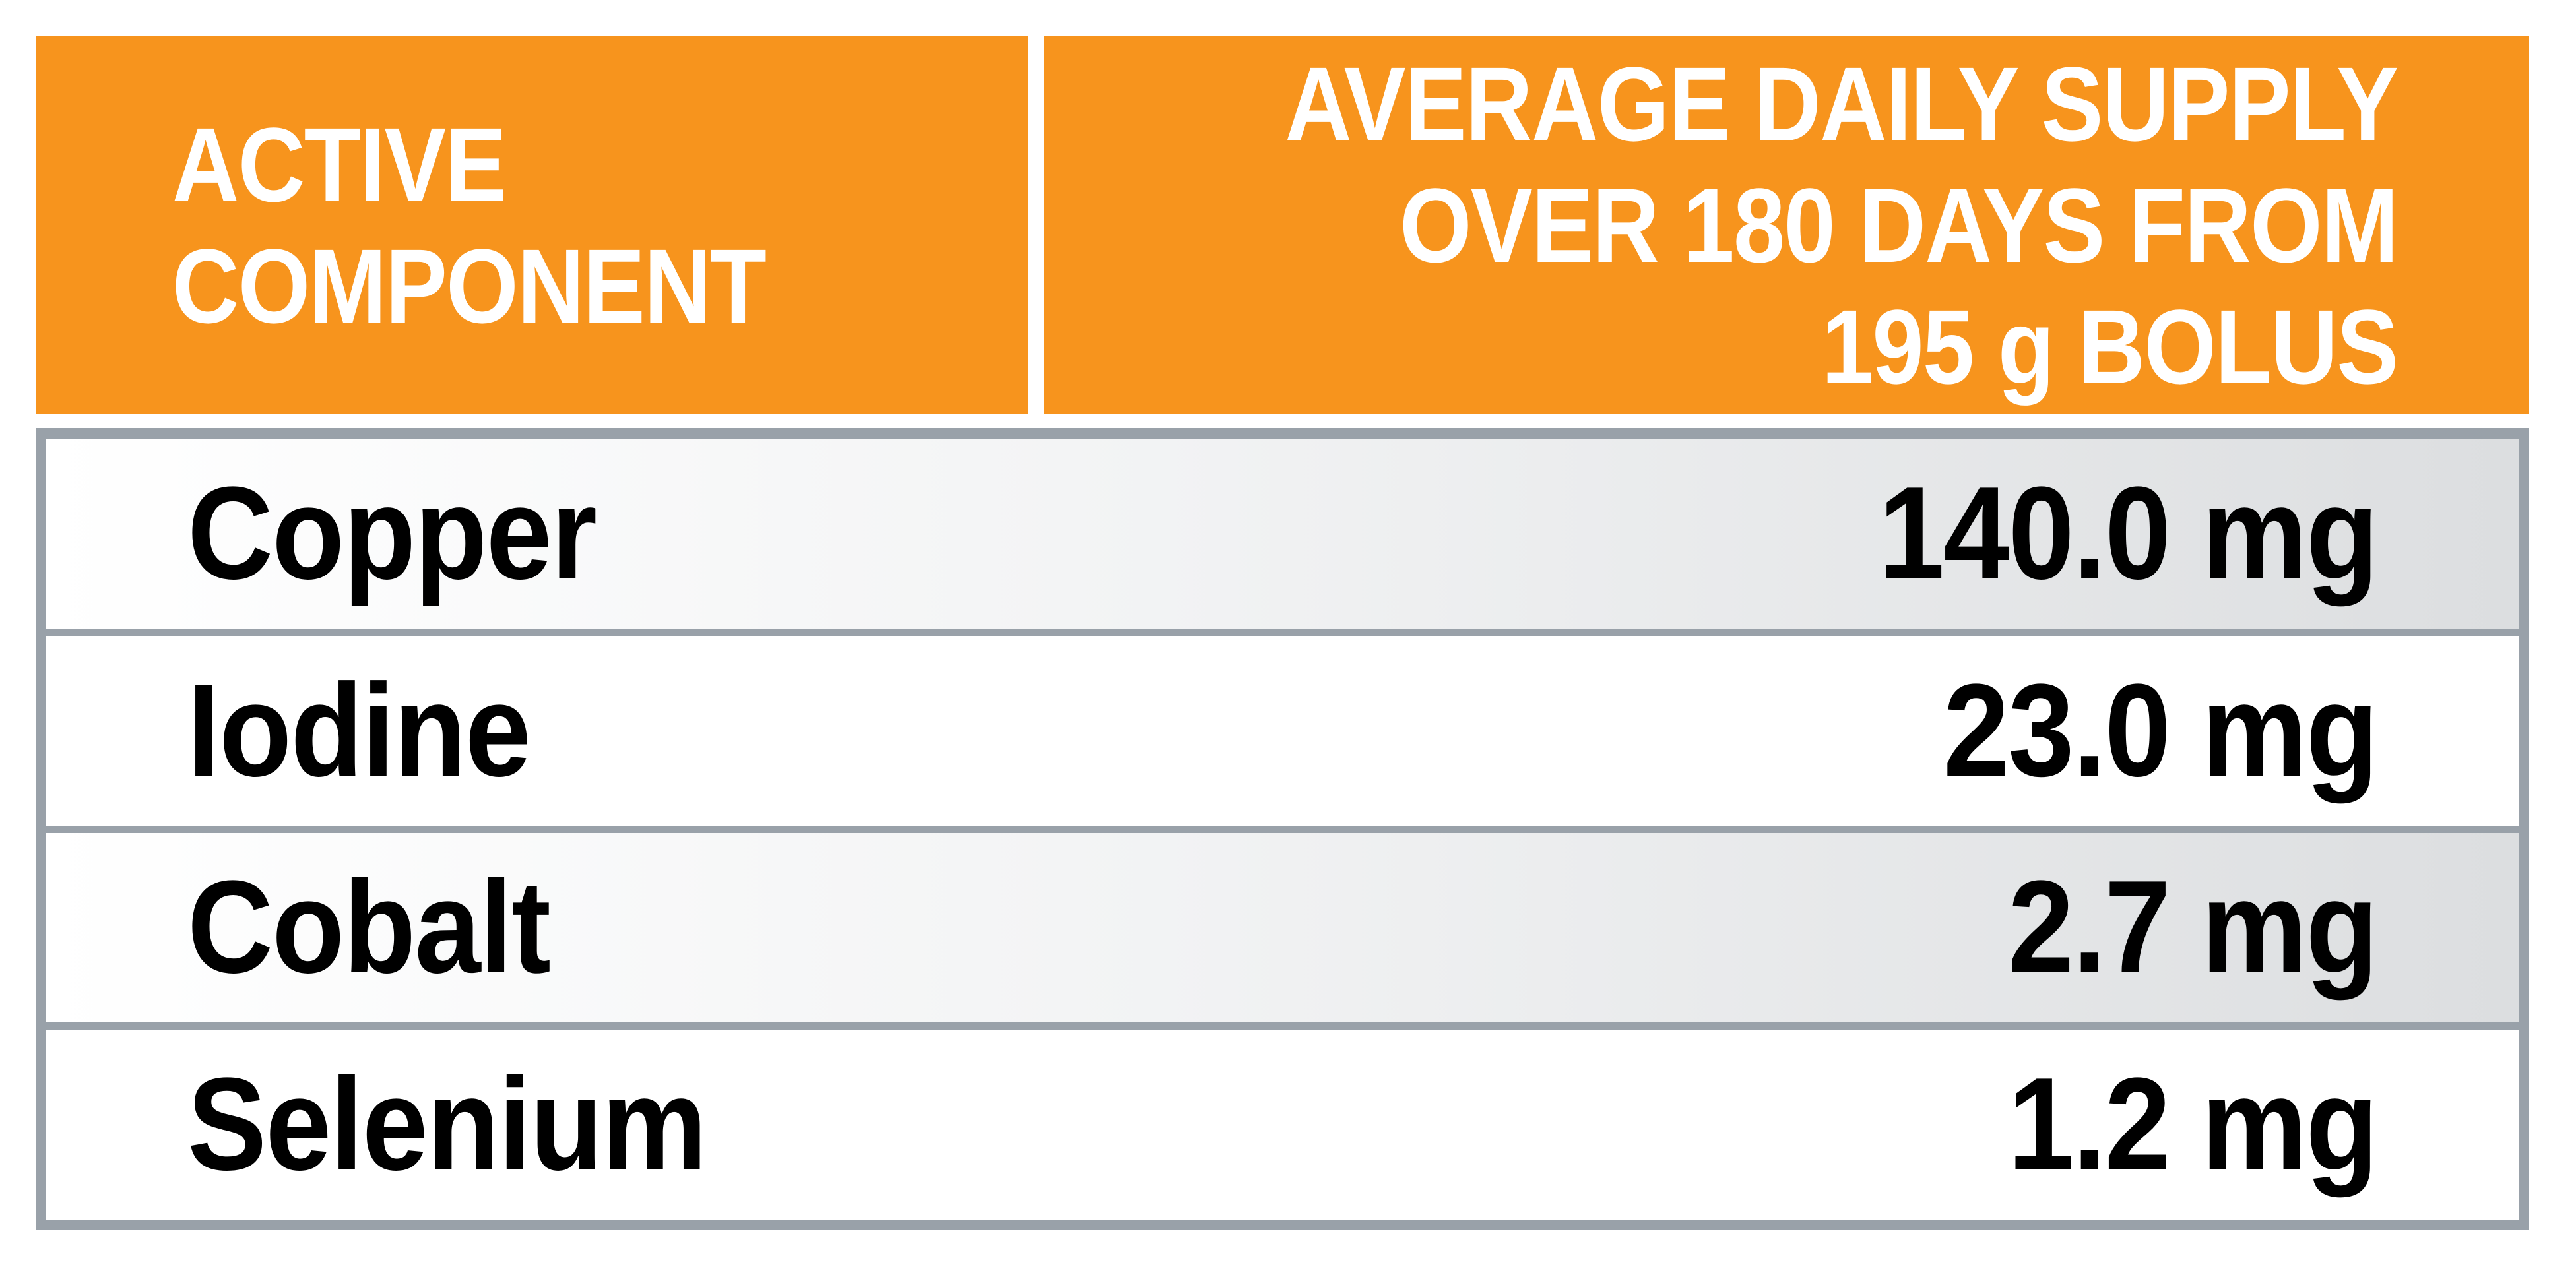 This screenshot has height=1275, width=2576. What do you see at coordinates (392, 533) in the screenshot?
I see `component-name: Copper` at bounding box center [392, 533].